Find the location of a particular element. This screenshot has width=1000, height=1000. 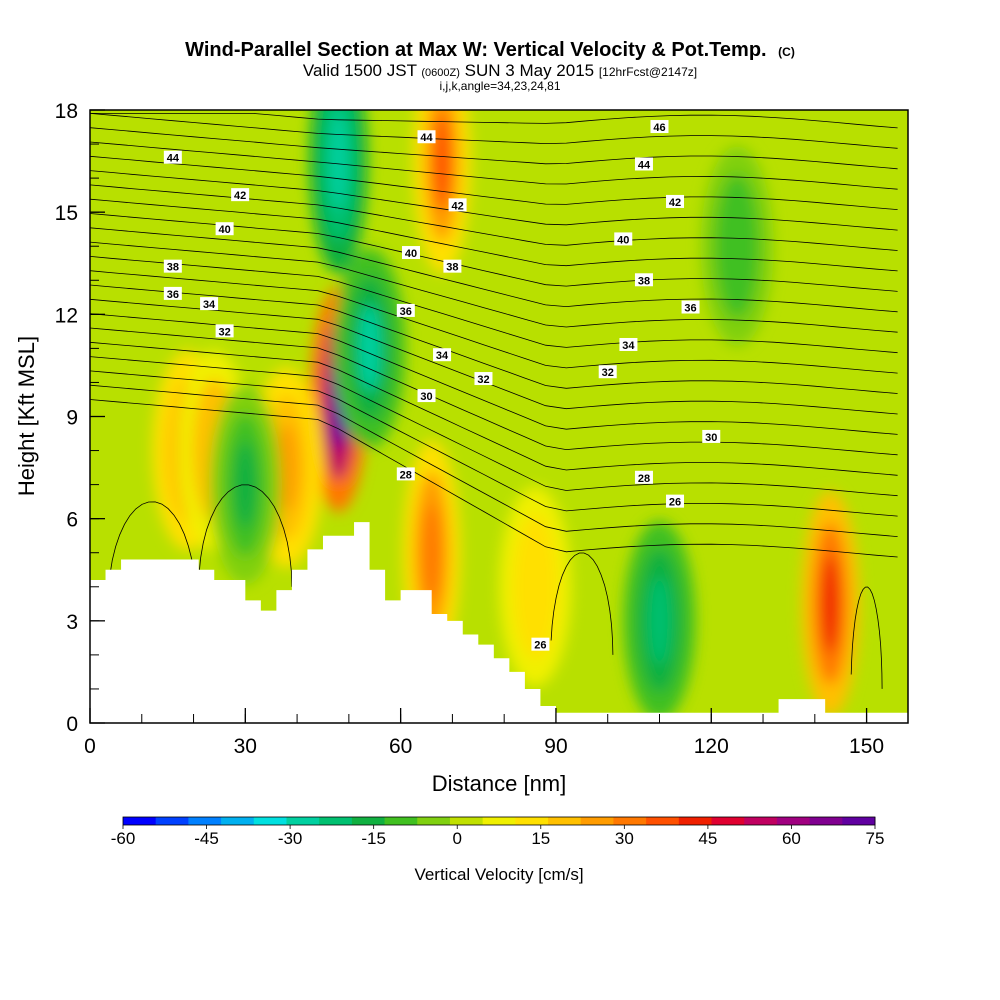

y-tick-label: 0 is located at coordinates (72, 724).